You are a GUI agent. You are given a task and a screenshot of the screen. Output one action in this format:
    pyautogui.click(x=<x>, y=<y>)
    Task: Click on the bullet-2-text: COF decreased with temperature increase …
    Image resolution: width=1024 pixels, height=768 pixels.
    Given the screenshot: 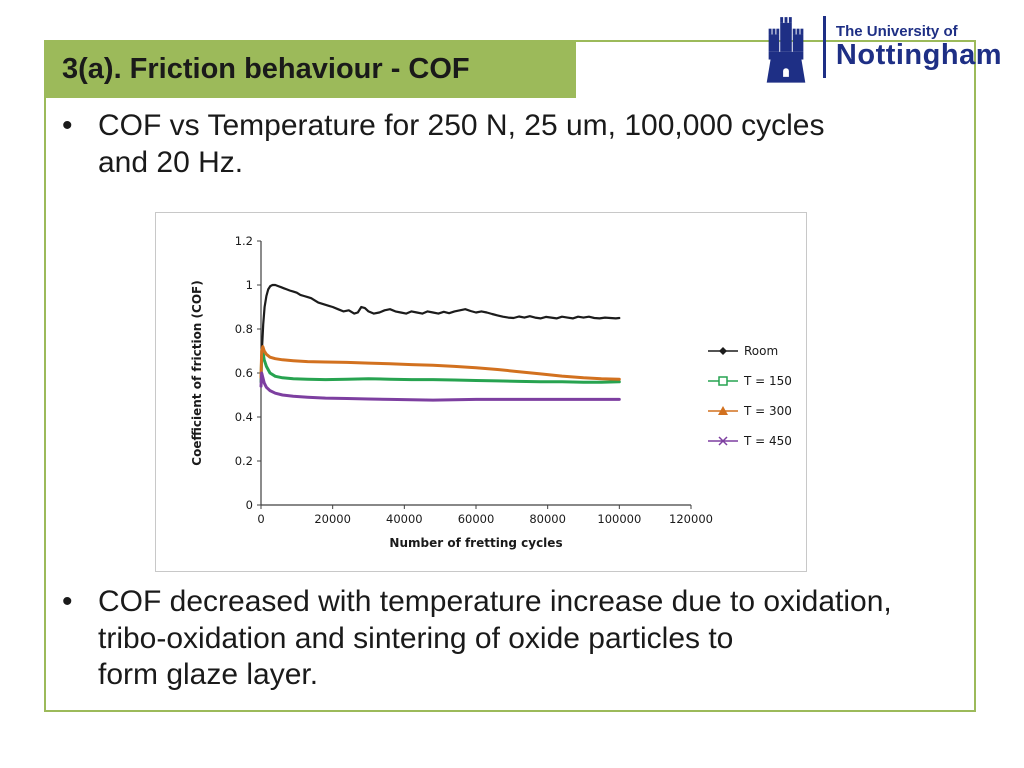 What is the action you would take?
    pyautogui.click(x=495, y=638)
    